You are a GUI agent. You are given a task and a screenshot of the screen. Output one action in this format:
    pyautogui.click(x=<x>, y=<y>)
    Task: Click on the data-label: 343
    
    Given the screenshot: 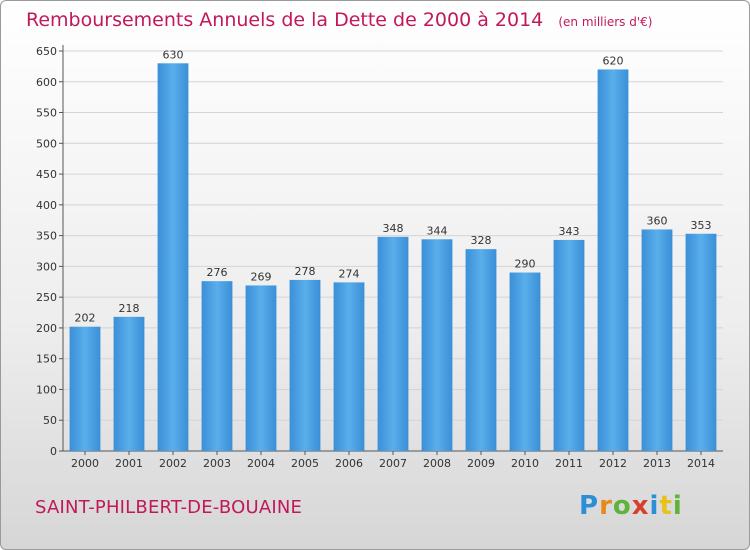 What is the action you would take?
    pyautogui.click(x=569, y=231)
    